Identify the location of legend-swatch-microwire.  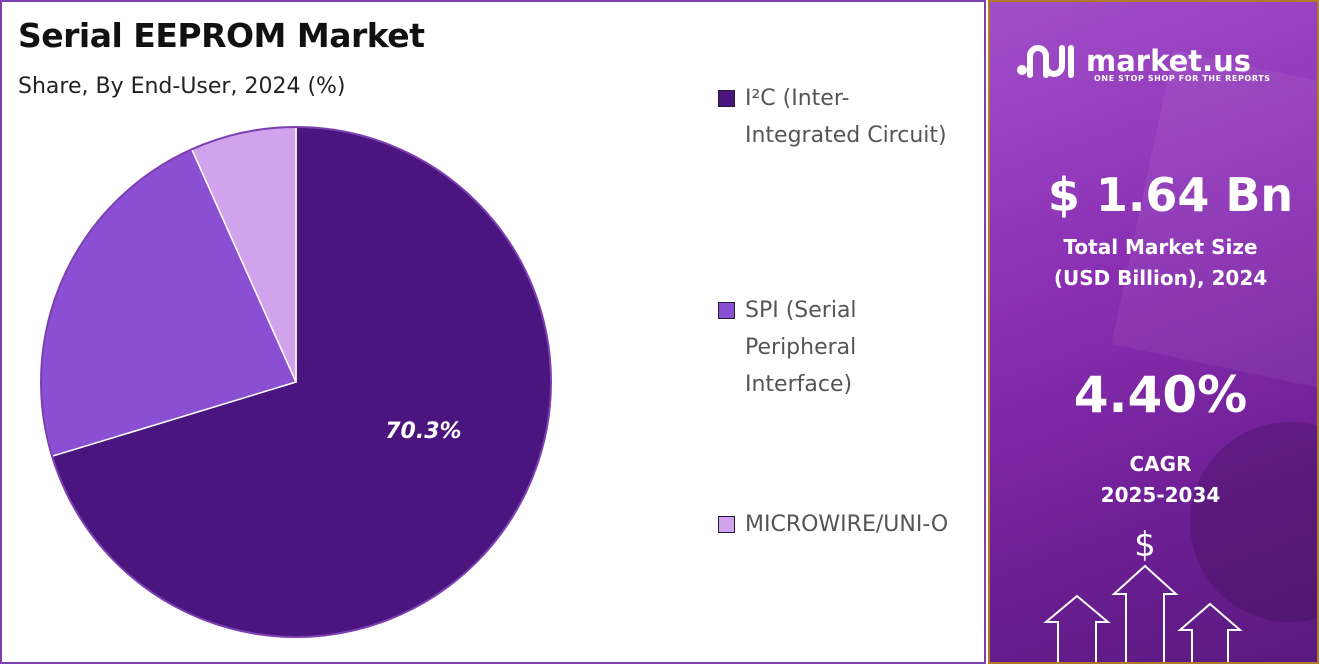
(726, 524).